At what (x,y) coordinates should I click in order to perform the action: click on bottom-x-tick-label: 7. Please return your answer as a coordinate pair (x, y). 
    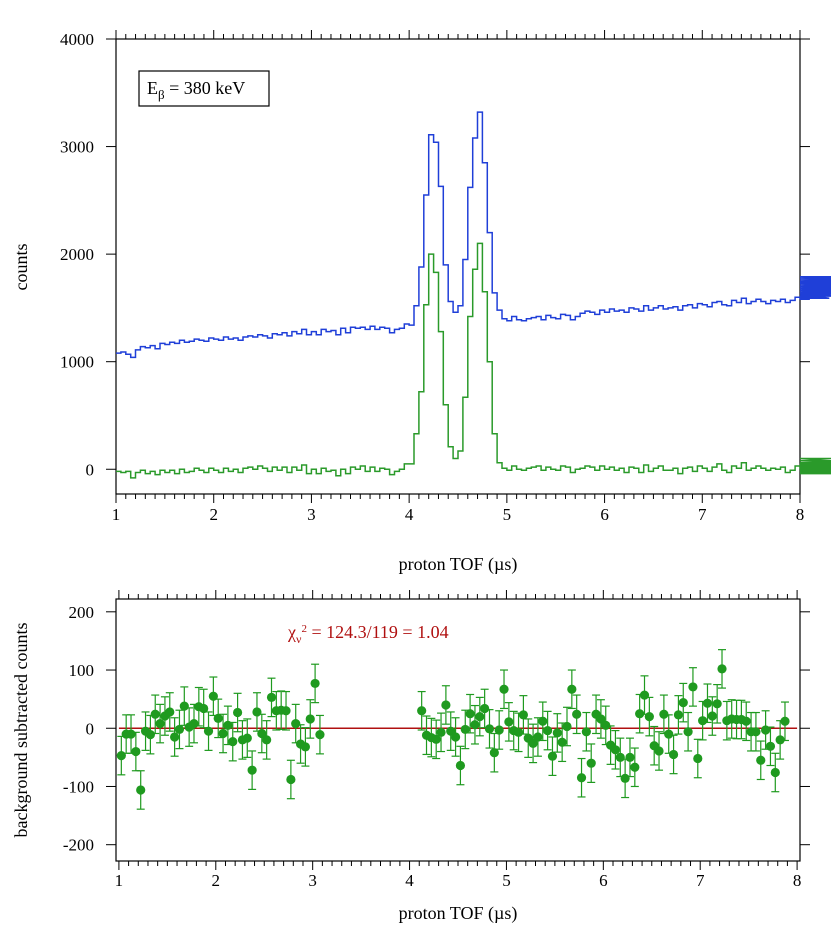
    Looking at the image, I should click on (700, 880).